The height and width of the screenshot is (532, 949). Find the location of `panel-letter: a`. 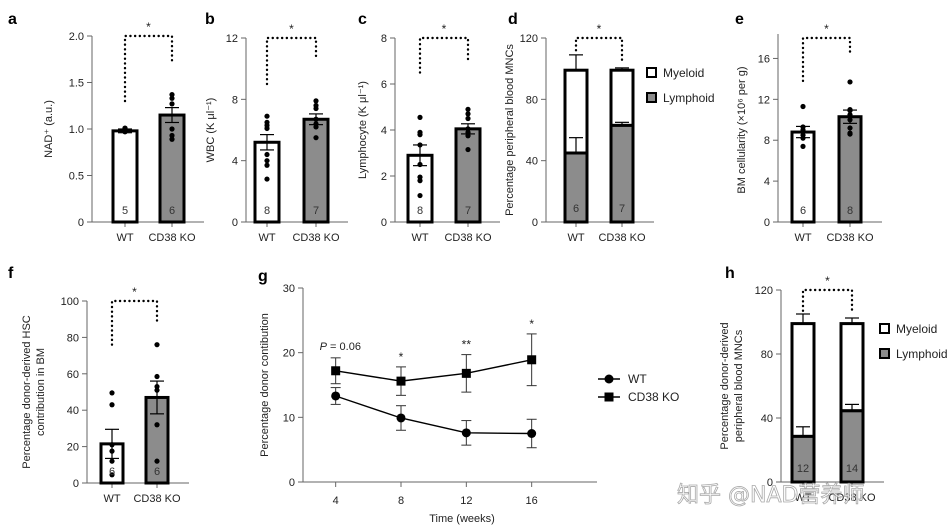

panel-letter: a is located at coordinates (12, 19).